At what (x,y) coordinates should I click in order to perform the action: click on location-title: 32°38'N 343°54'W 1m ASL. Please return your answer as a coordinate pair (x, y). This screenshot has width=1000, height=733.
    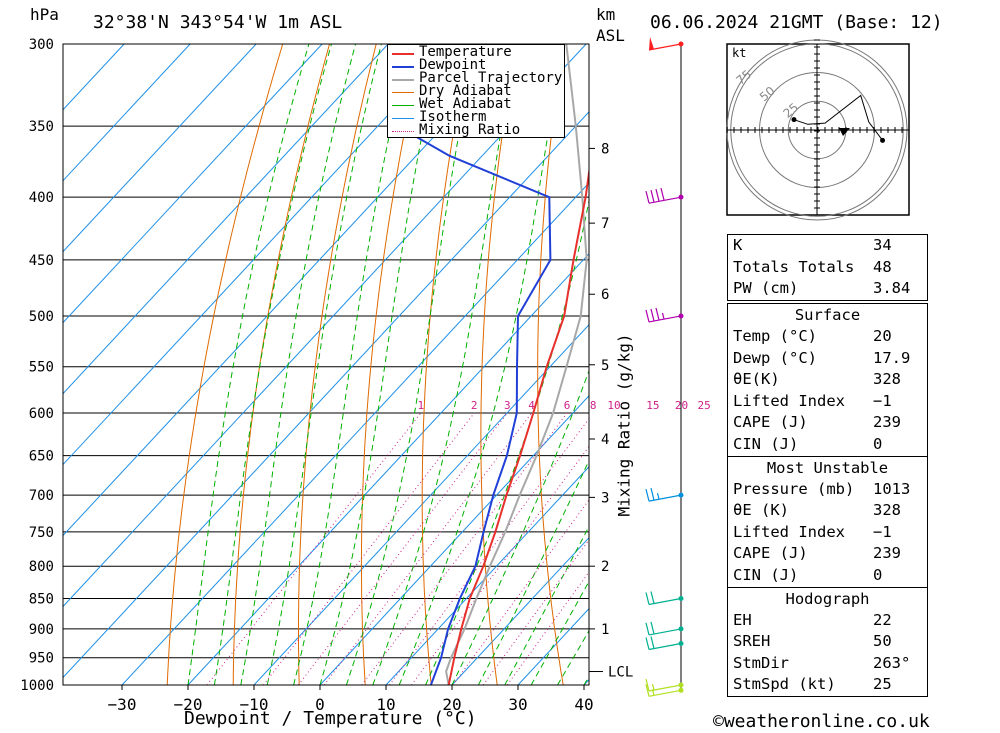
    Looking at the image, I should click on (218, 22).